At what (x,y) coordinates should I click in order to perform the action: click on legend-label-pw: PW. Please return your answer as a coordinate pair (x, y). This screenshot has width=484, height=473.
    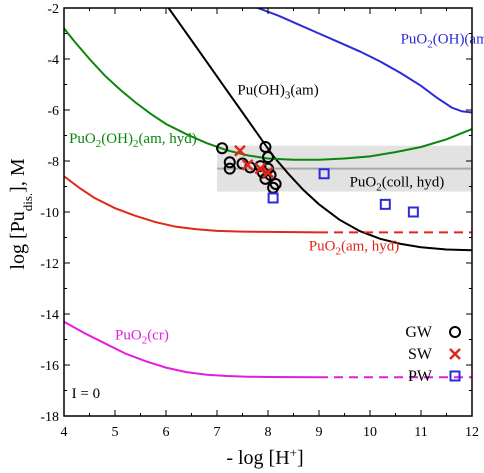
    Looking at the image, I should click on (420, 376).